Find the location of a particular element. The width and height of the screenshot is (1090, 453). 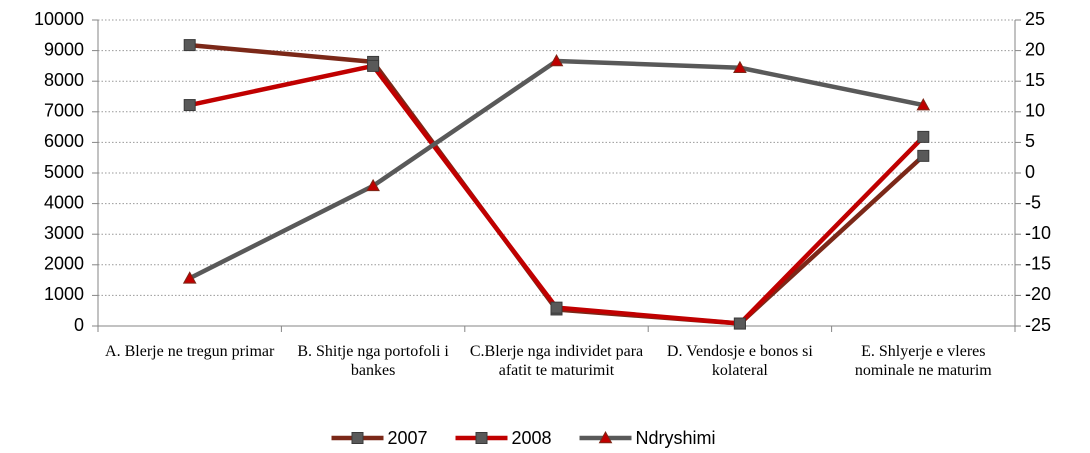

x-tick-label: A. Blerje ne tregun primar is located at coordinates (190, 351).